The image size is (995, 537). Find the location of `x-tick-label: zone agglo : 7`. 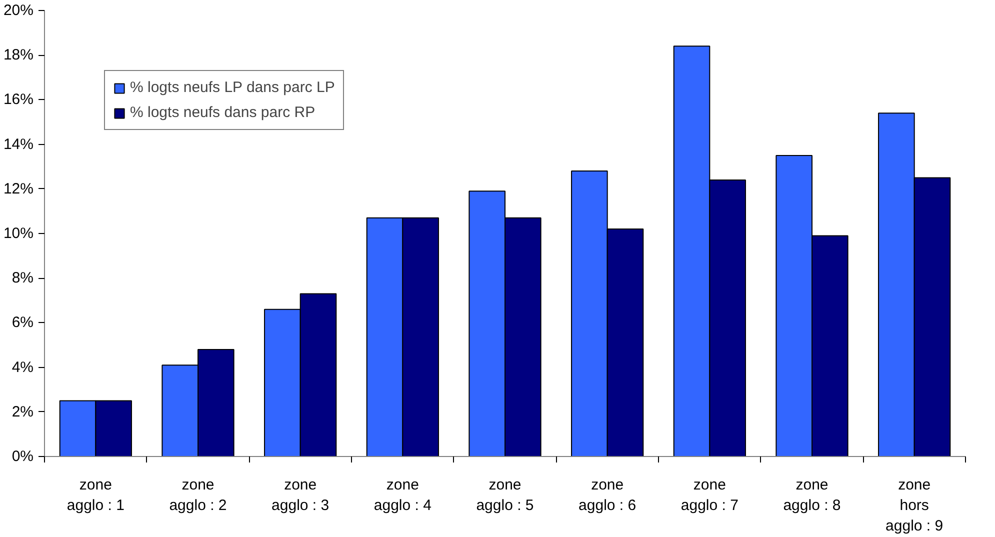

x-tick-label: zone agglo : 7 is located at coordinates (709, 495).